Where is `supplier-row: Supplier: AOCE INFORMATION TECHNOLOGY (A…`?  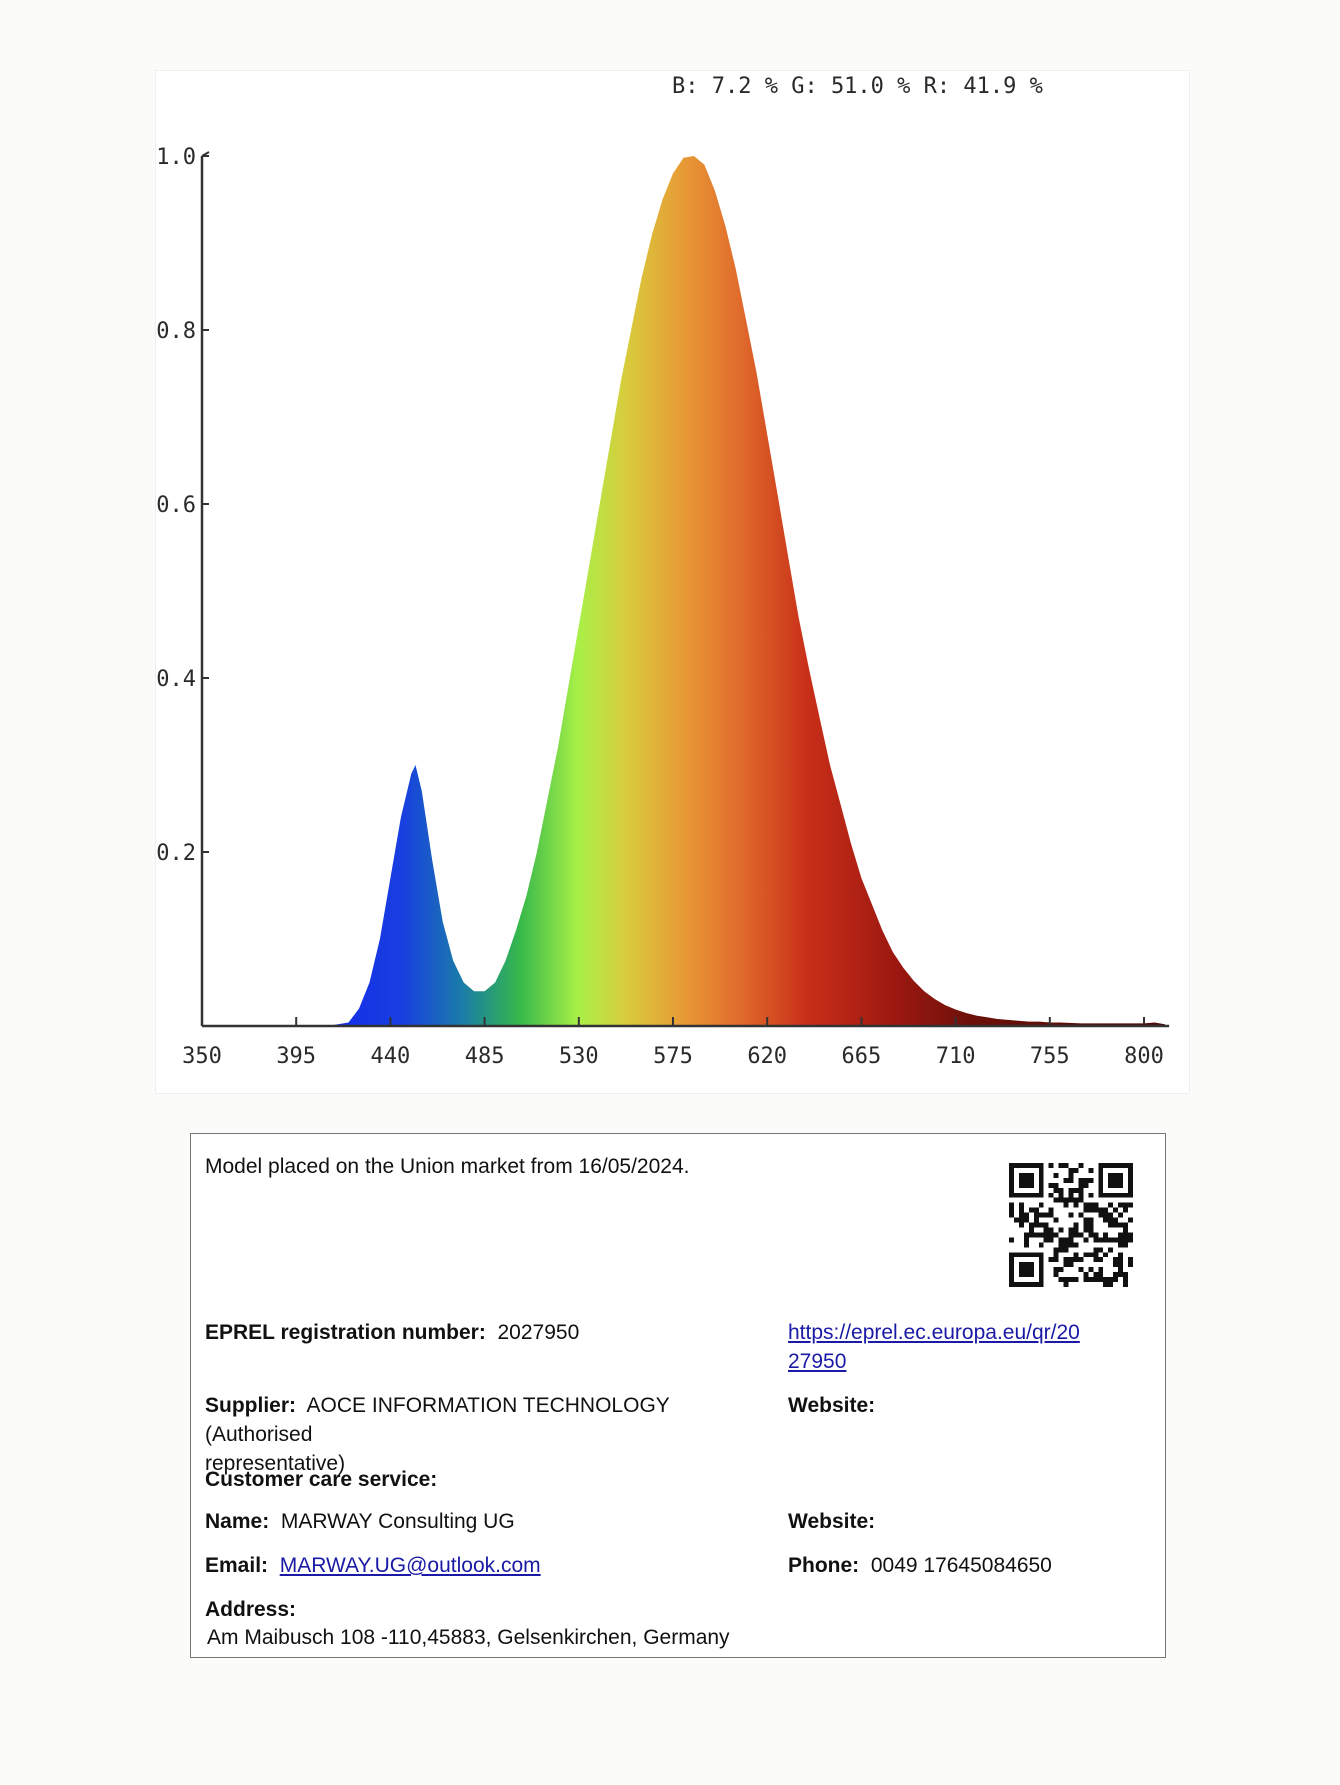
supplier-row: Supplier: AOCE INFORMATION TECHNOLOGY (A… is located at coordinates (490, 1434).